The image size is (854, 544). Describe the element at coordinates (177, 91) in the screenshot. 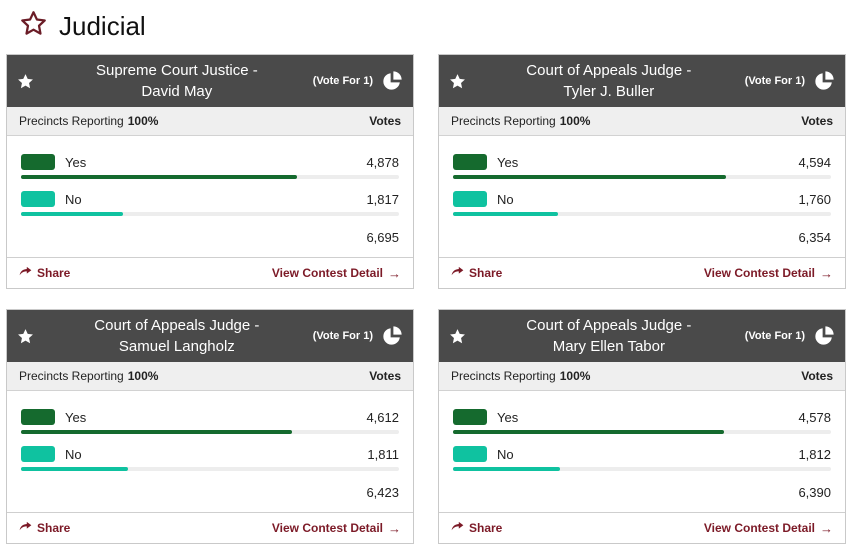

I see `contest-title-line2: David May` at that location.